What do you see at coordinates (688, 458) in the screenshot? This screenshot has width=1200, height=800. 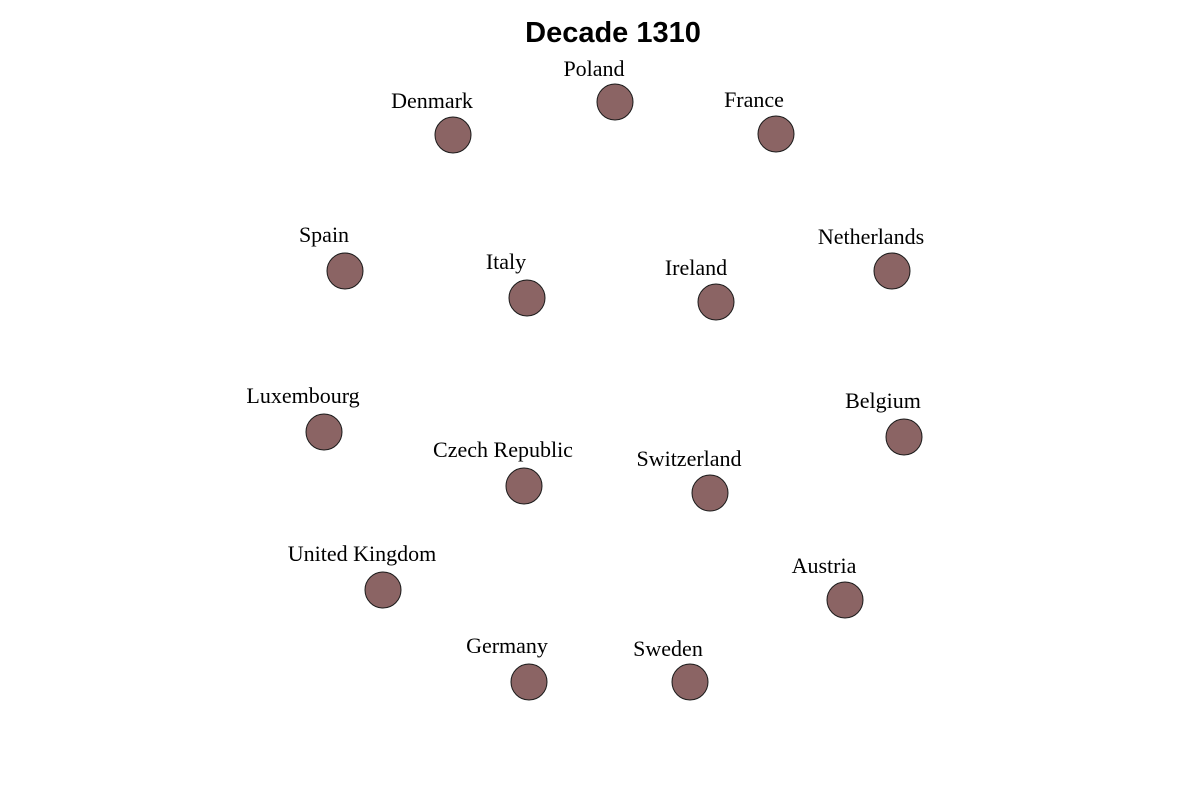 I see `node-label: Switzerland` at bounding box center [688, 458].